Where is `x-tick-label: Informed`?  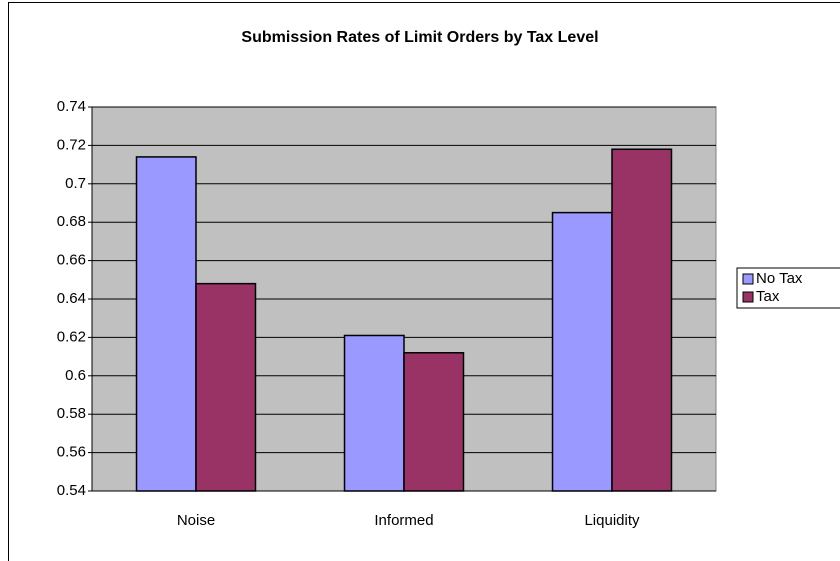
x-tick-label: Informed is located at coordinates (403, 520).